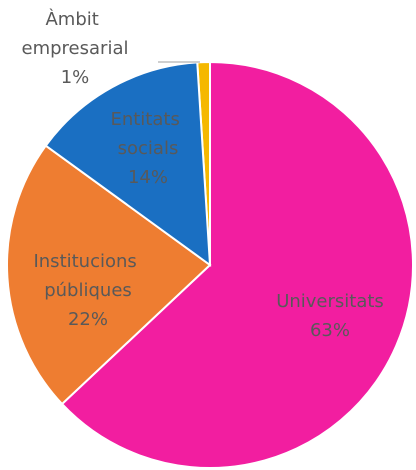 The height and width of the screenshot is (470, 416). Describe the element at coordinates (148, 177) in the screenshot. I see `value-label: 14%` at that location.